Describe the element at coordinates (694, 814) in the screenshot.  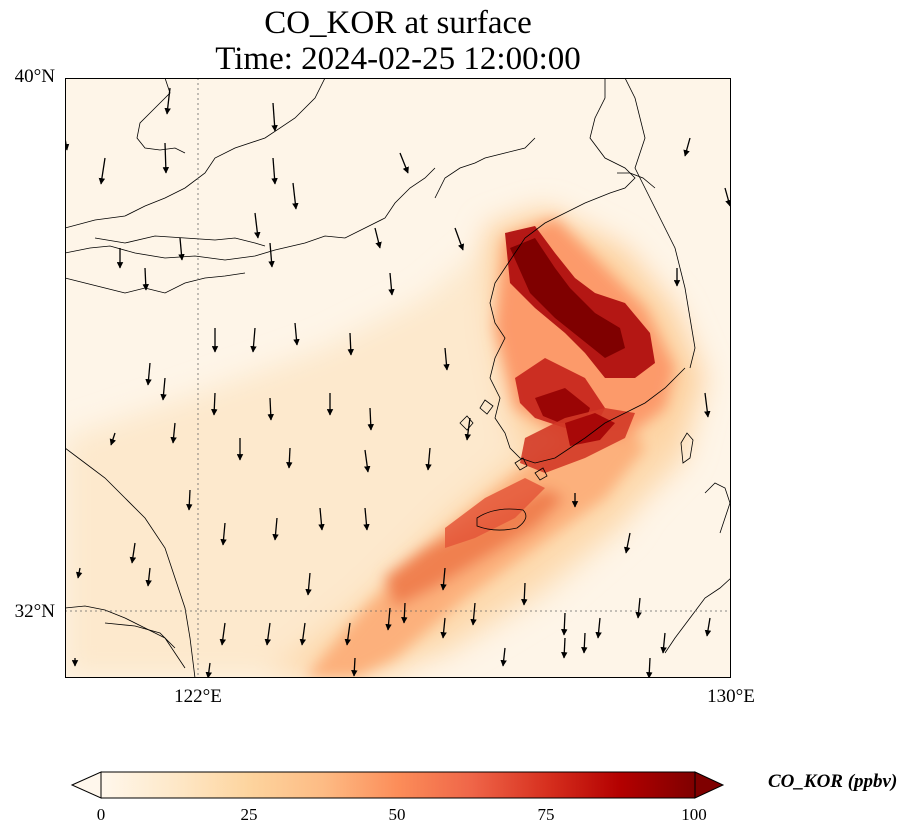
I see `colorbar-tick-100: 100` at that location.